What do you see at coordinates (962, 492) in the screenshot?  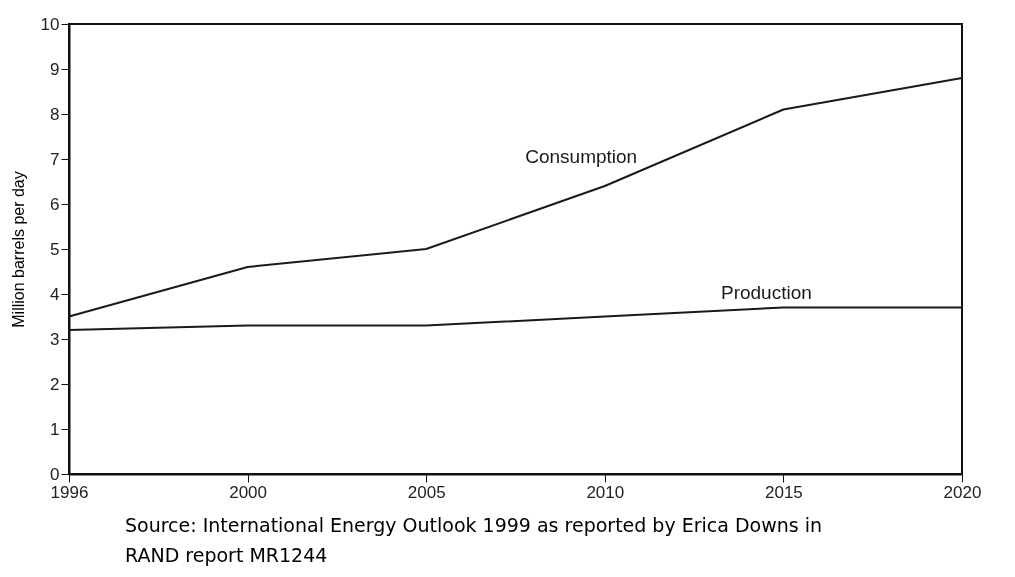 I see `x-tick-label: 2020` at bounding box center [962, 492].